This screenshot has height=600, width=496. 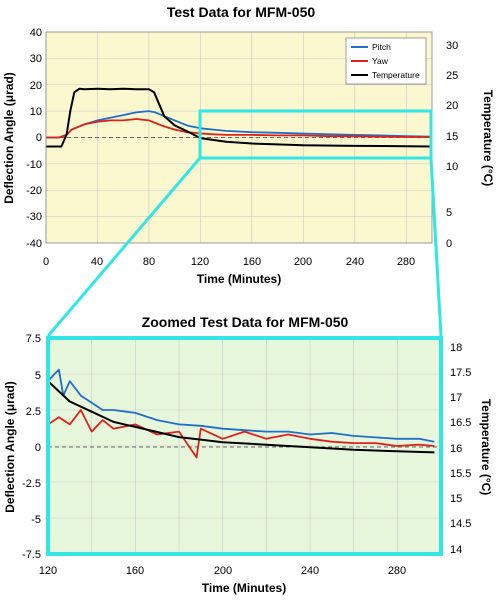 I want to click on top-ytick-label: -20, so click(x=34, y=191).